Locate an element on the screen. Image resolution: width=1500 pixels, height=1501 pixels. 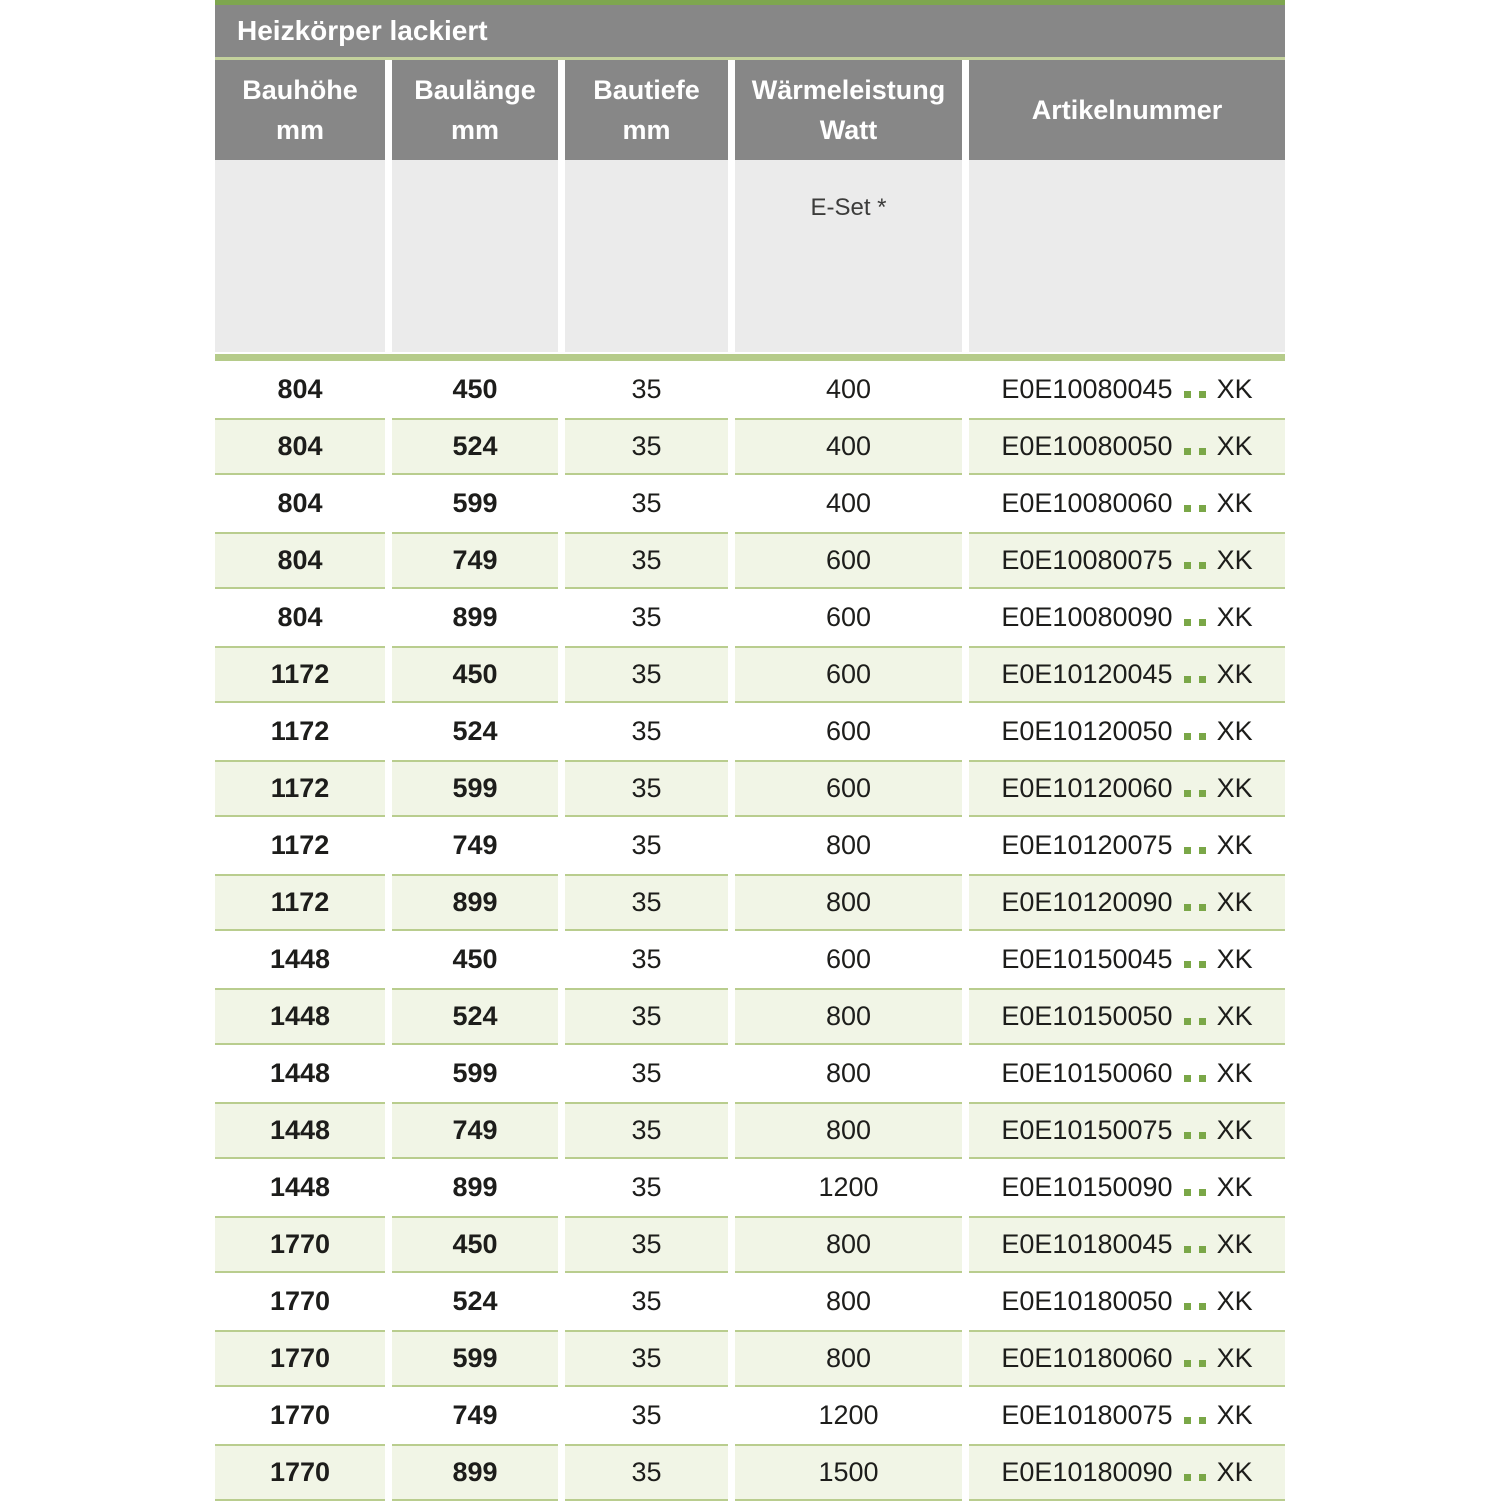
table-row: 804 749 35 600 E0E10080075 XK is located at coordinates (750, 560).